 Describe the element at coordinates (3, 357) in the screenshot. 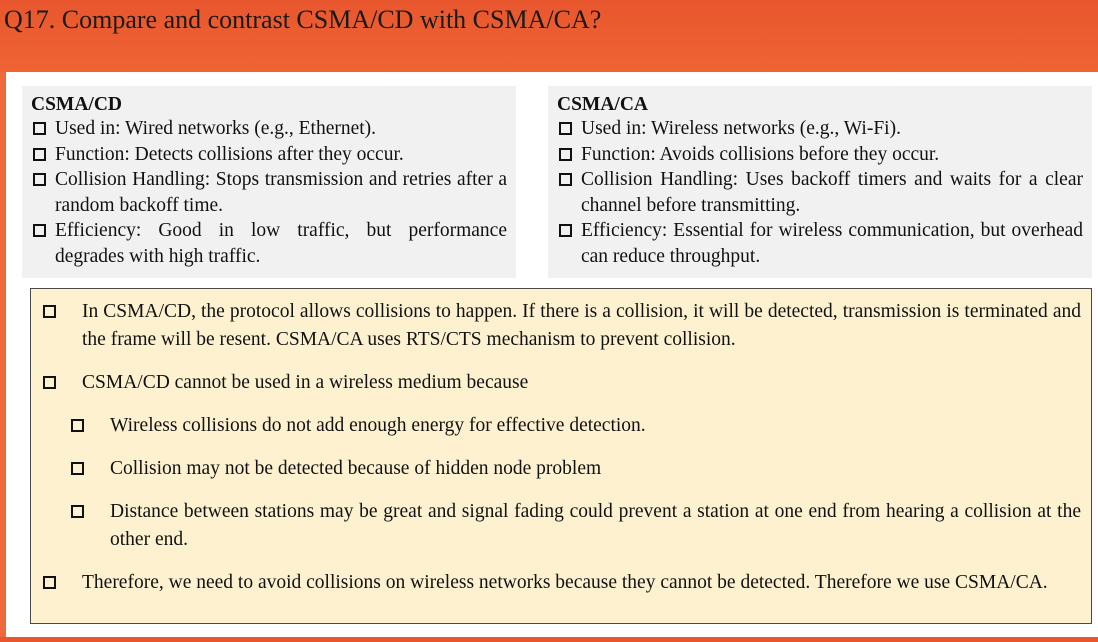

I see `left-accent-strip` at that location.